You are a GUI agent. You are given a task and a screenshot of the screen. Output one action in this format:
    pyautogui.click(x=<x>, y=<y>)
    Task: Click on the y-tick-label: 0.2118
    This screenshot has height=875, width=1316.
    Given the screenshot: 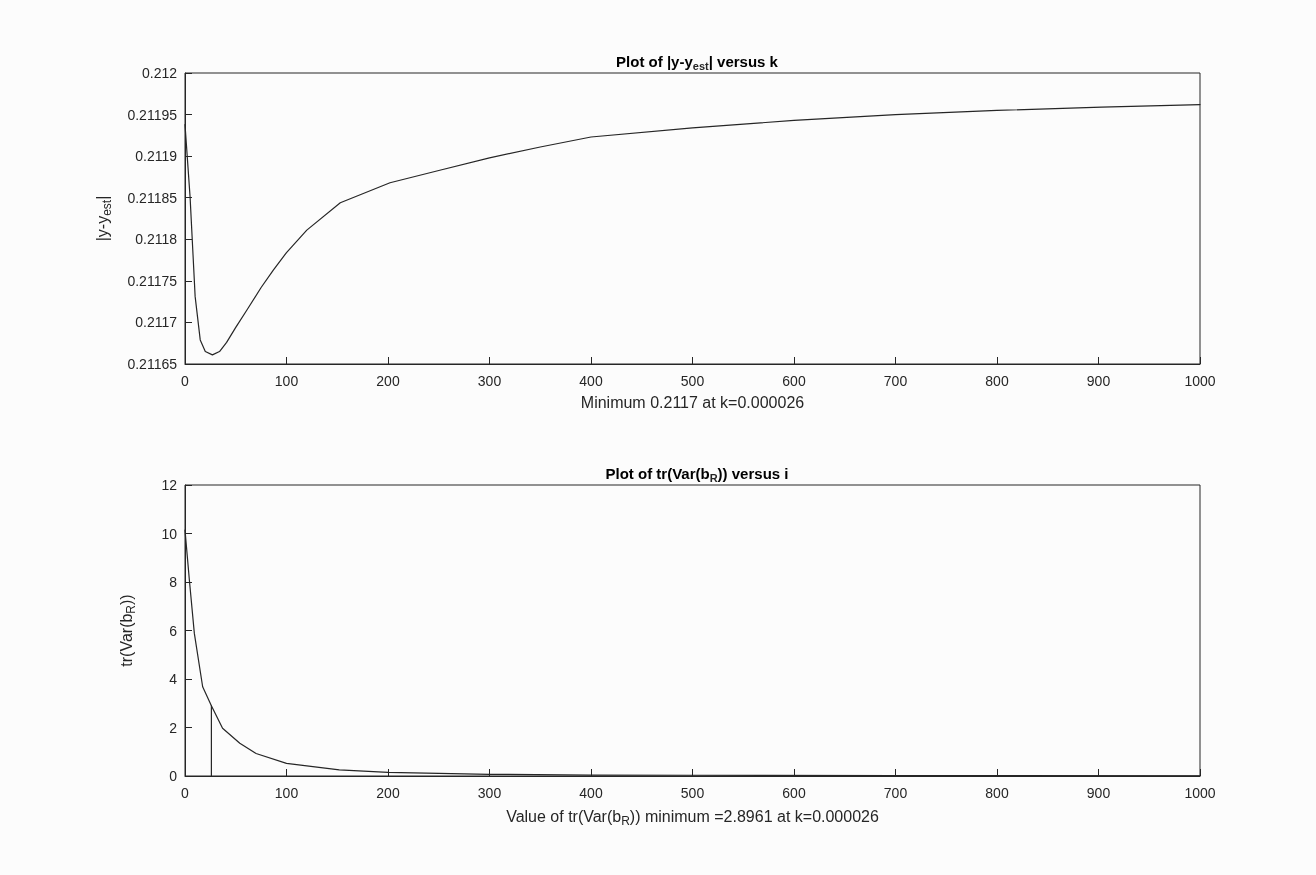 What is the action you would take?
    pyautogui.click(x=156, y=239)
    